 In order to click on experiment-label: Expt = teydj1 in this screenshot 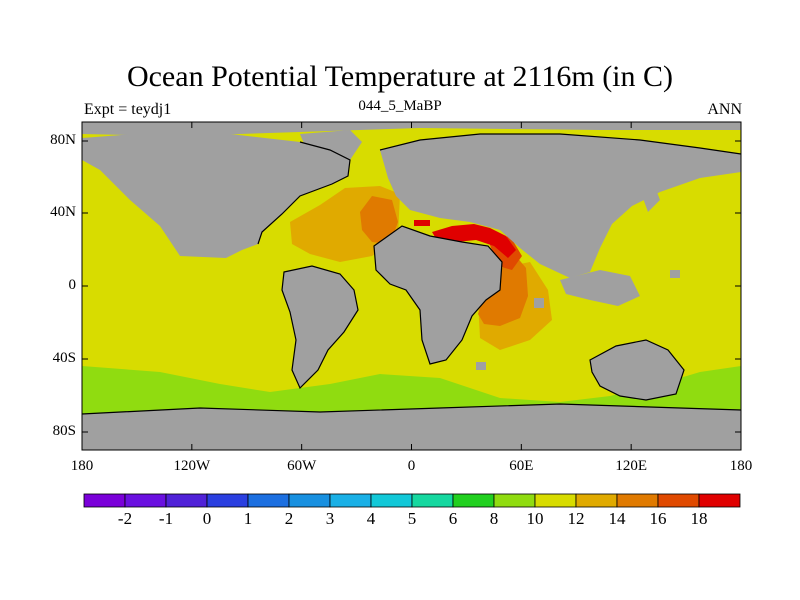, I will do `click(128, 109)`.